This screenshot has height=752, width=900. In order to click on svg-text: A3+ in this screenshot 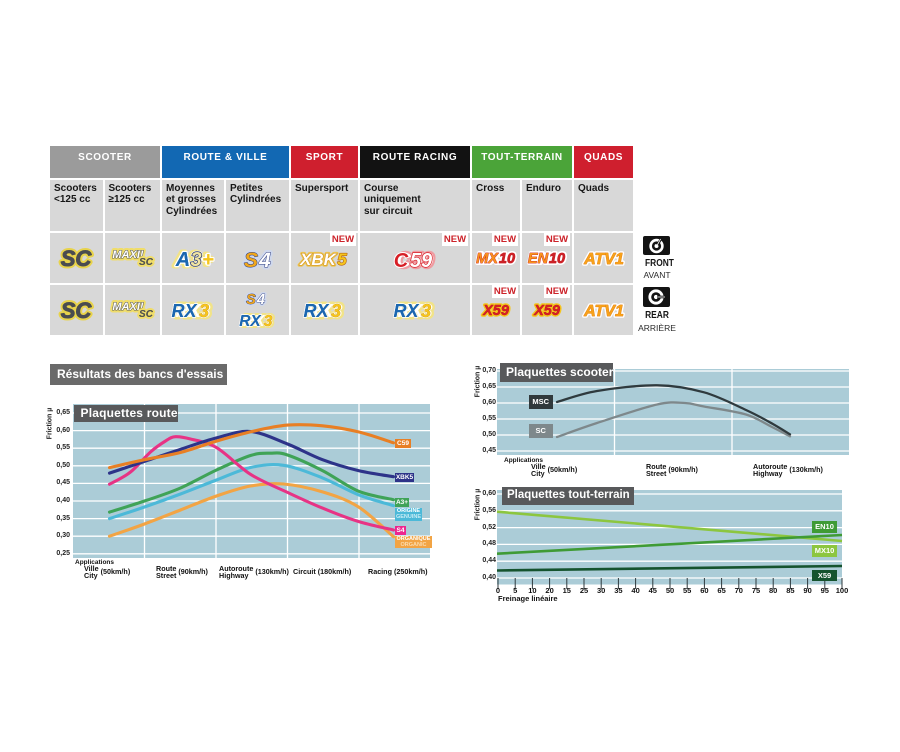, I will do `click(192, 260)`.